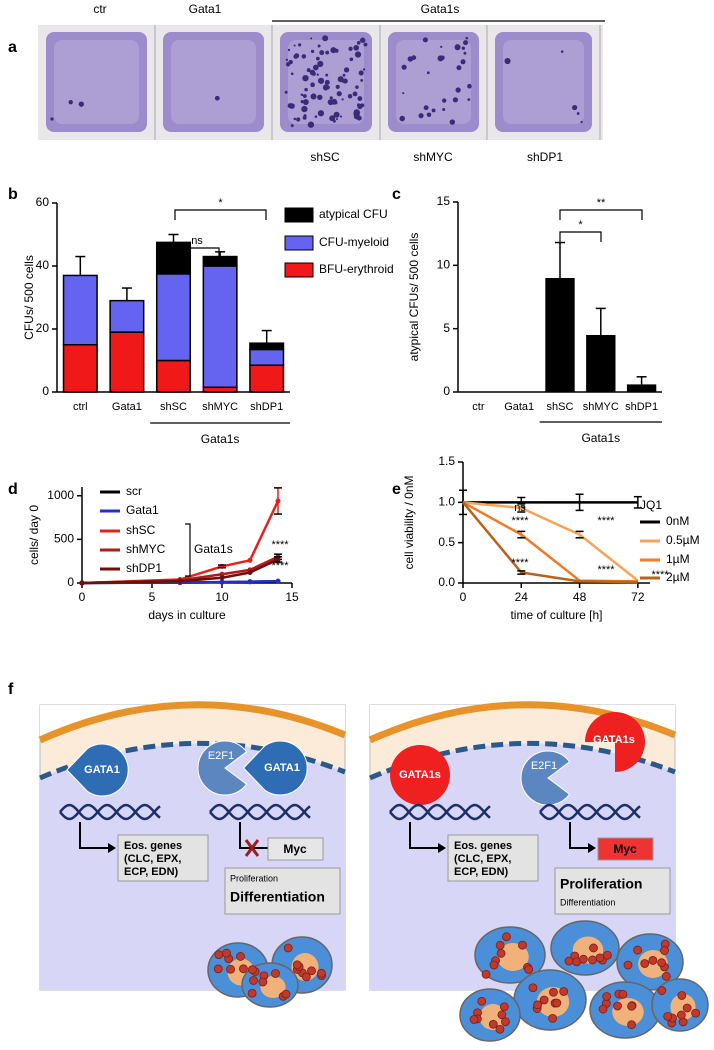 This screenshot has width=714, height=1050. Describe the element at coordinates (13, 489) in the screenshot. I see `panel-label: d` at that location.